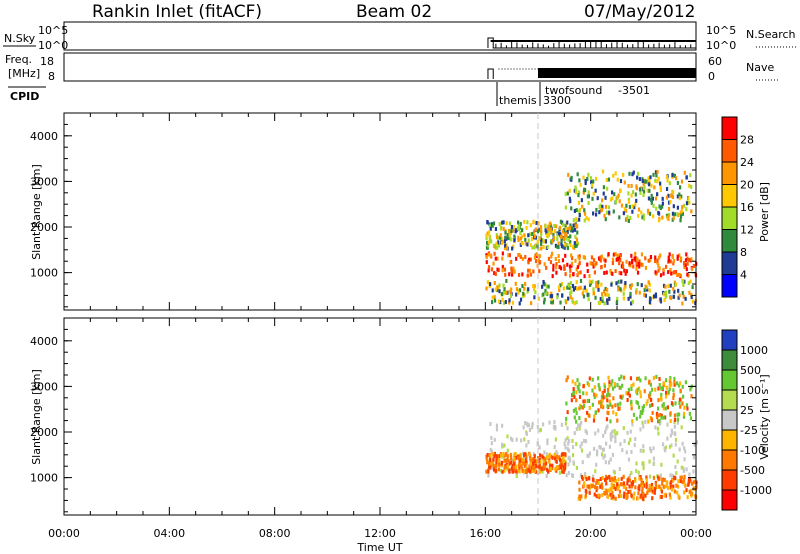 The width and height of the screenshot is (800, 554). Describe the element at coordinates (44, 181) in the screenshot. I see `y-tick-label: 3000` at that location.